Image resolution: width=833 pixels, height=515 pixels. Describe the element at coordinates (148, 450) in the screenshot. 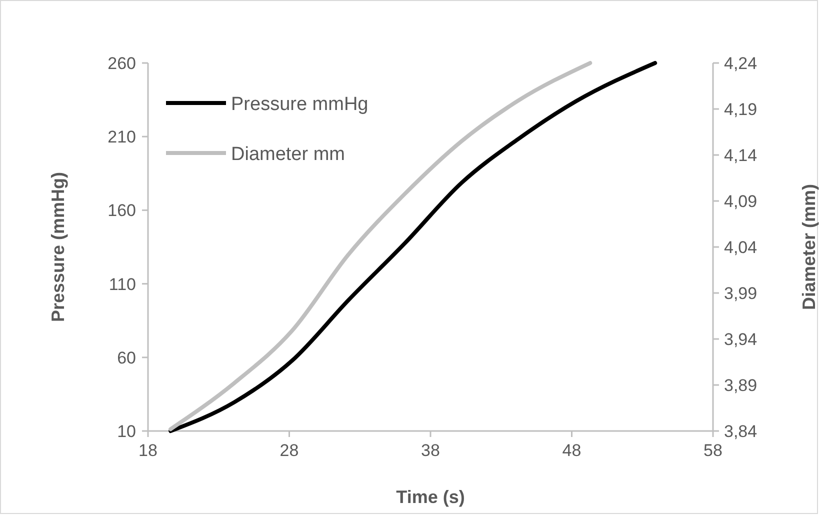

I see `x-tick-label: 18` at that location.